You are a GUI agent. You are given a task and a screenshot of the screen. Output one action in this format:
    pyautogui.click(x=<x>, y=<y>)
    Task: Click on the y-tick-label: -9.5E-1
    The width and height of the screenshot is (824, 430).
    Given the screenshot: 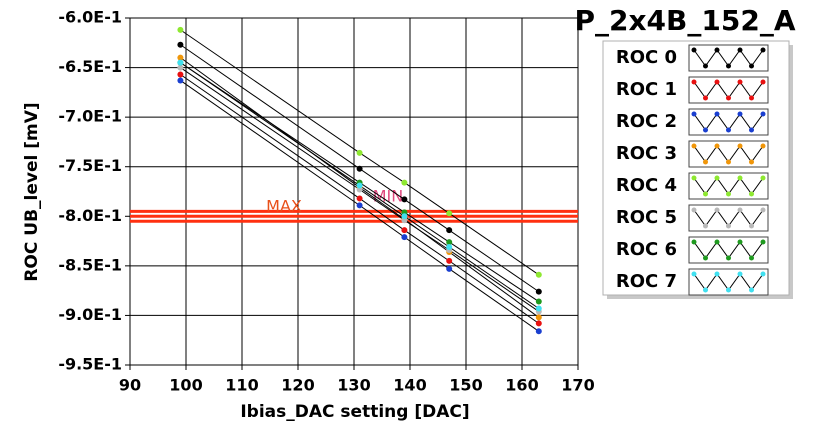 What is the action you would take?
    pyautogui.click(x=90, y=364)
    